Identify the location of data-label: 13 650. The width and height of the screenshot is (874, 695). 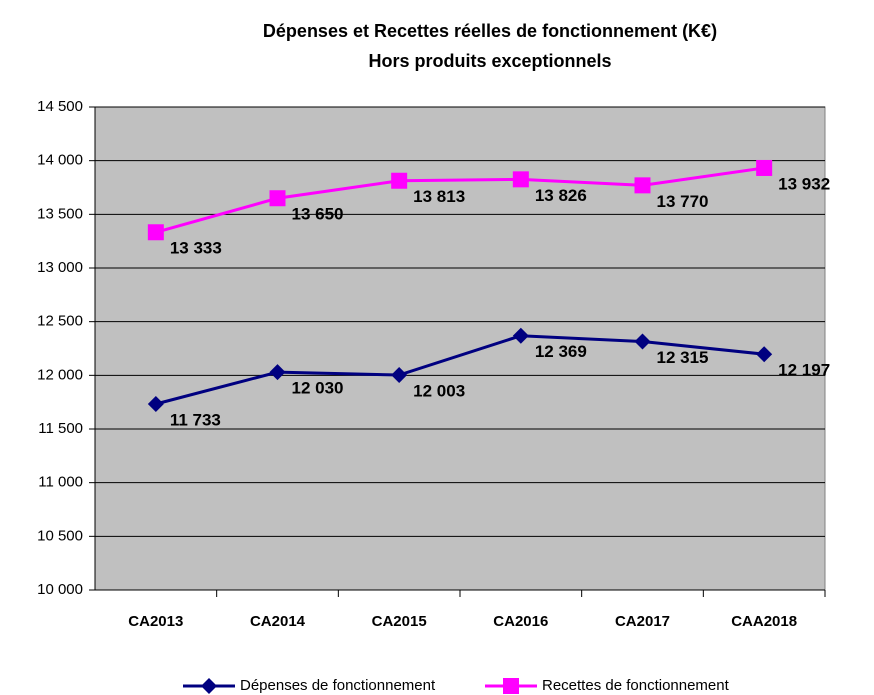
(318, 214).